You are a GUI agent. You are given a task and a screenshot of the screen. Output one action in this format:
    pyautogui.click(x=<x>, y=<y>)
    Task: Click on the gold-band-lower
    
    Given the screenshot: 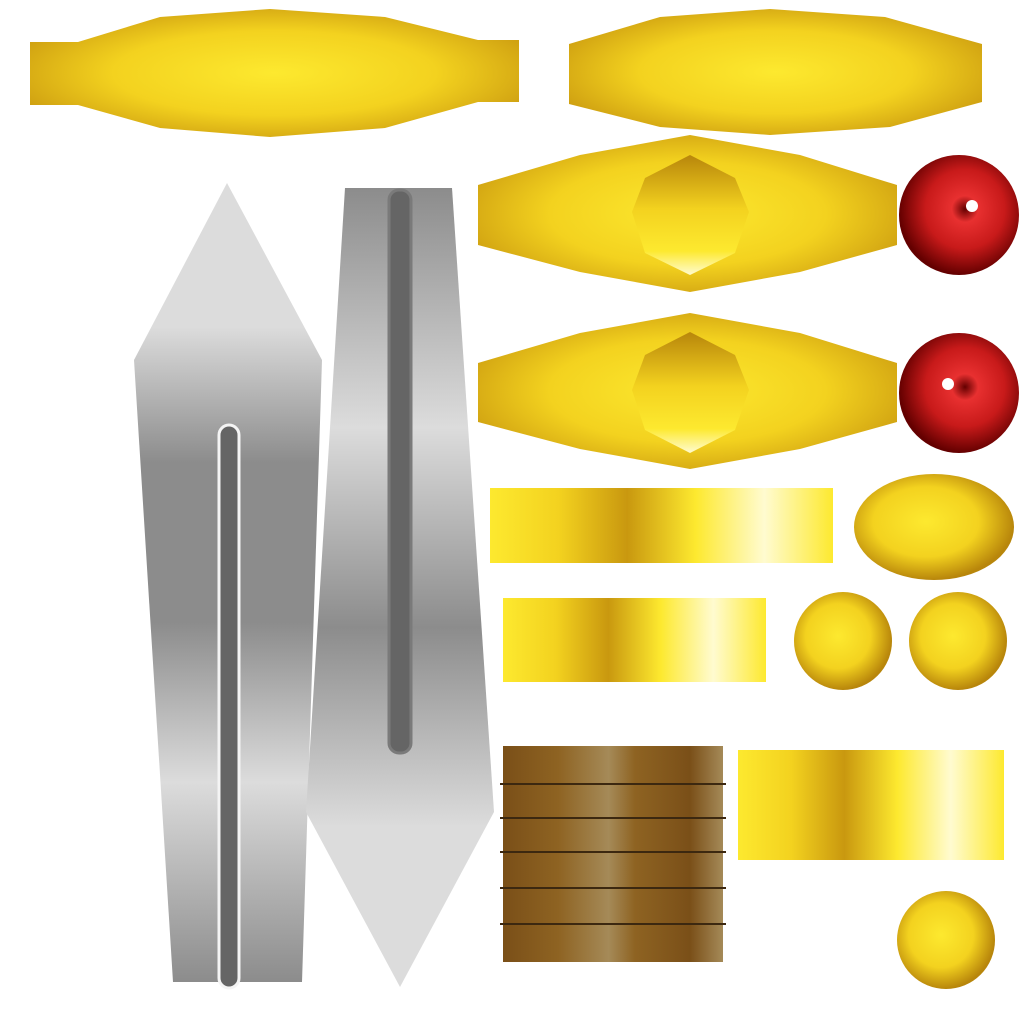 What is the action you would take?
    pyautogui.click(x=871, y=805)
    